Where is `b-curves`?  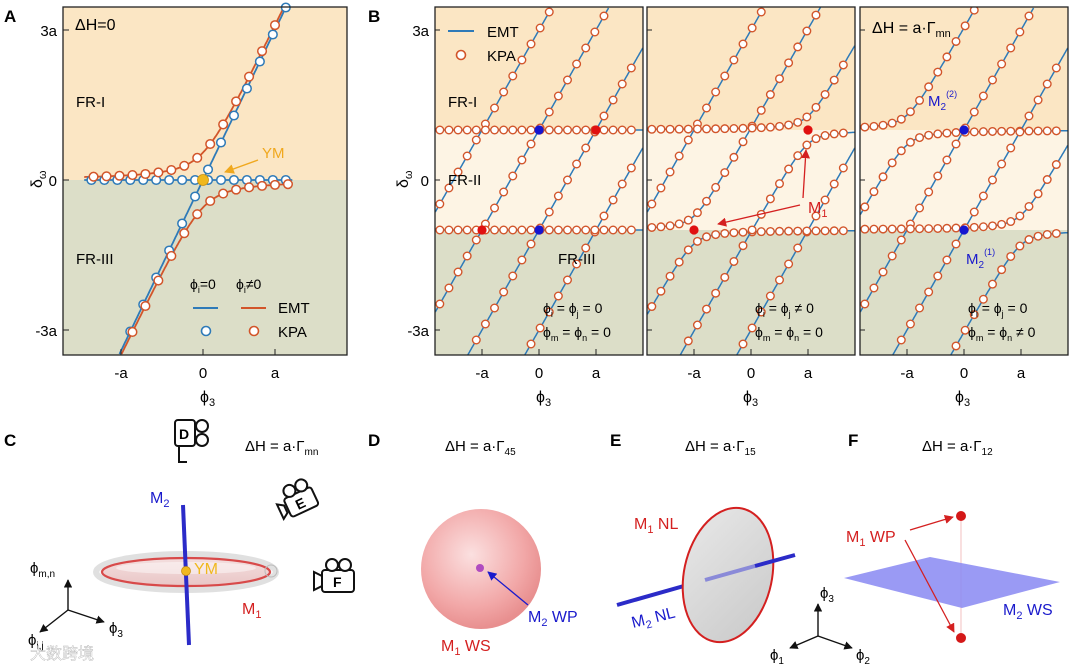 b-curves is located at coordinates (751, 181).